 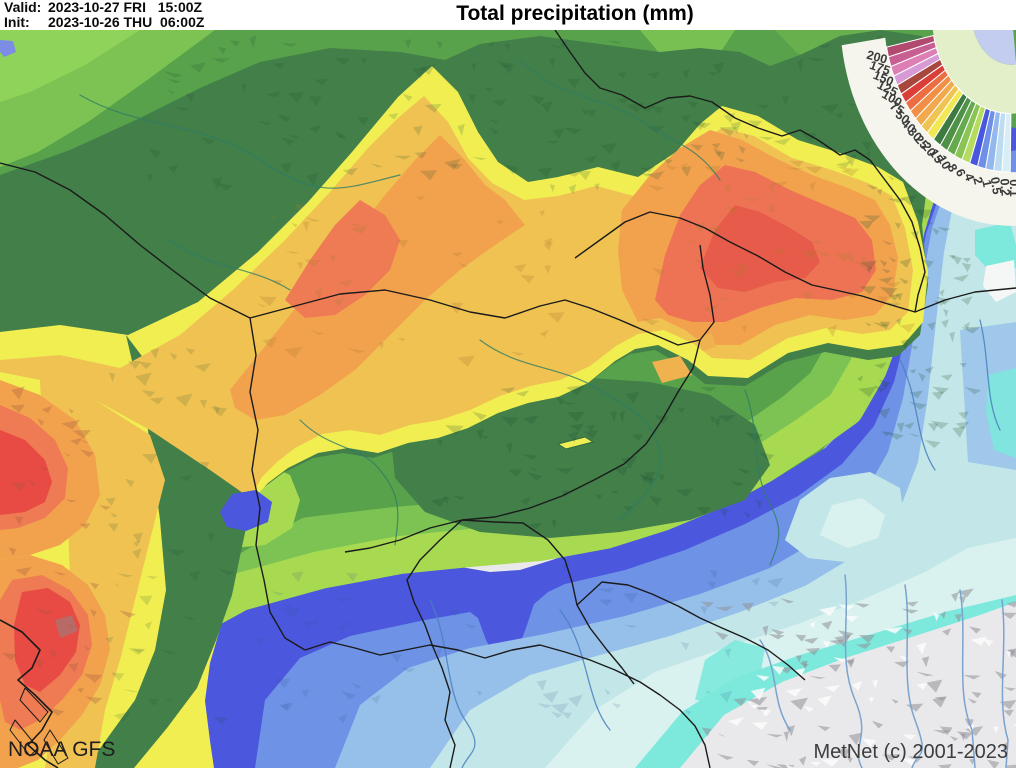 I want to click on legend-value: 200, so click(x=877, y=57).